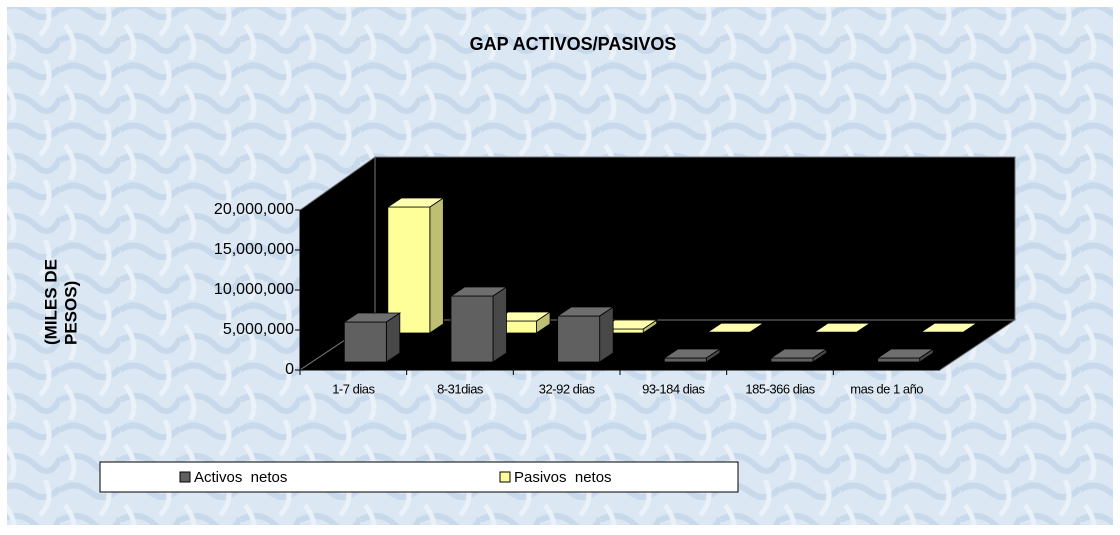 This screenshot has height=535, width=1120. Describe the element at coordinates (567, 388) in the screenshot. I see `x-tick-label: 32-92 dias` at that location.